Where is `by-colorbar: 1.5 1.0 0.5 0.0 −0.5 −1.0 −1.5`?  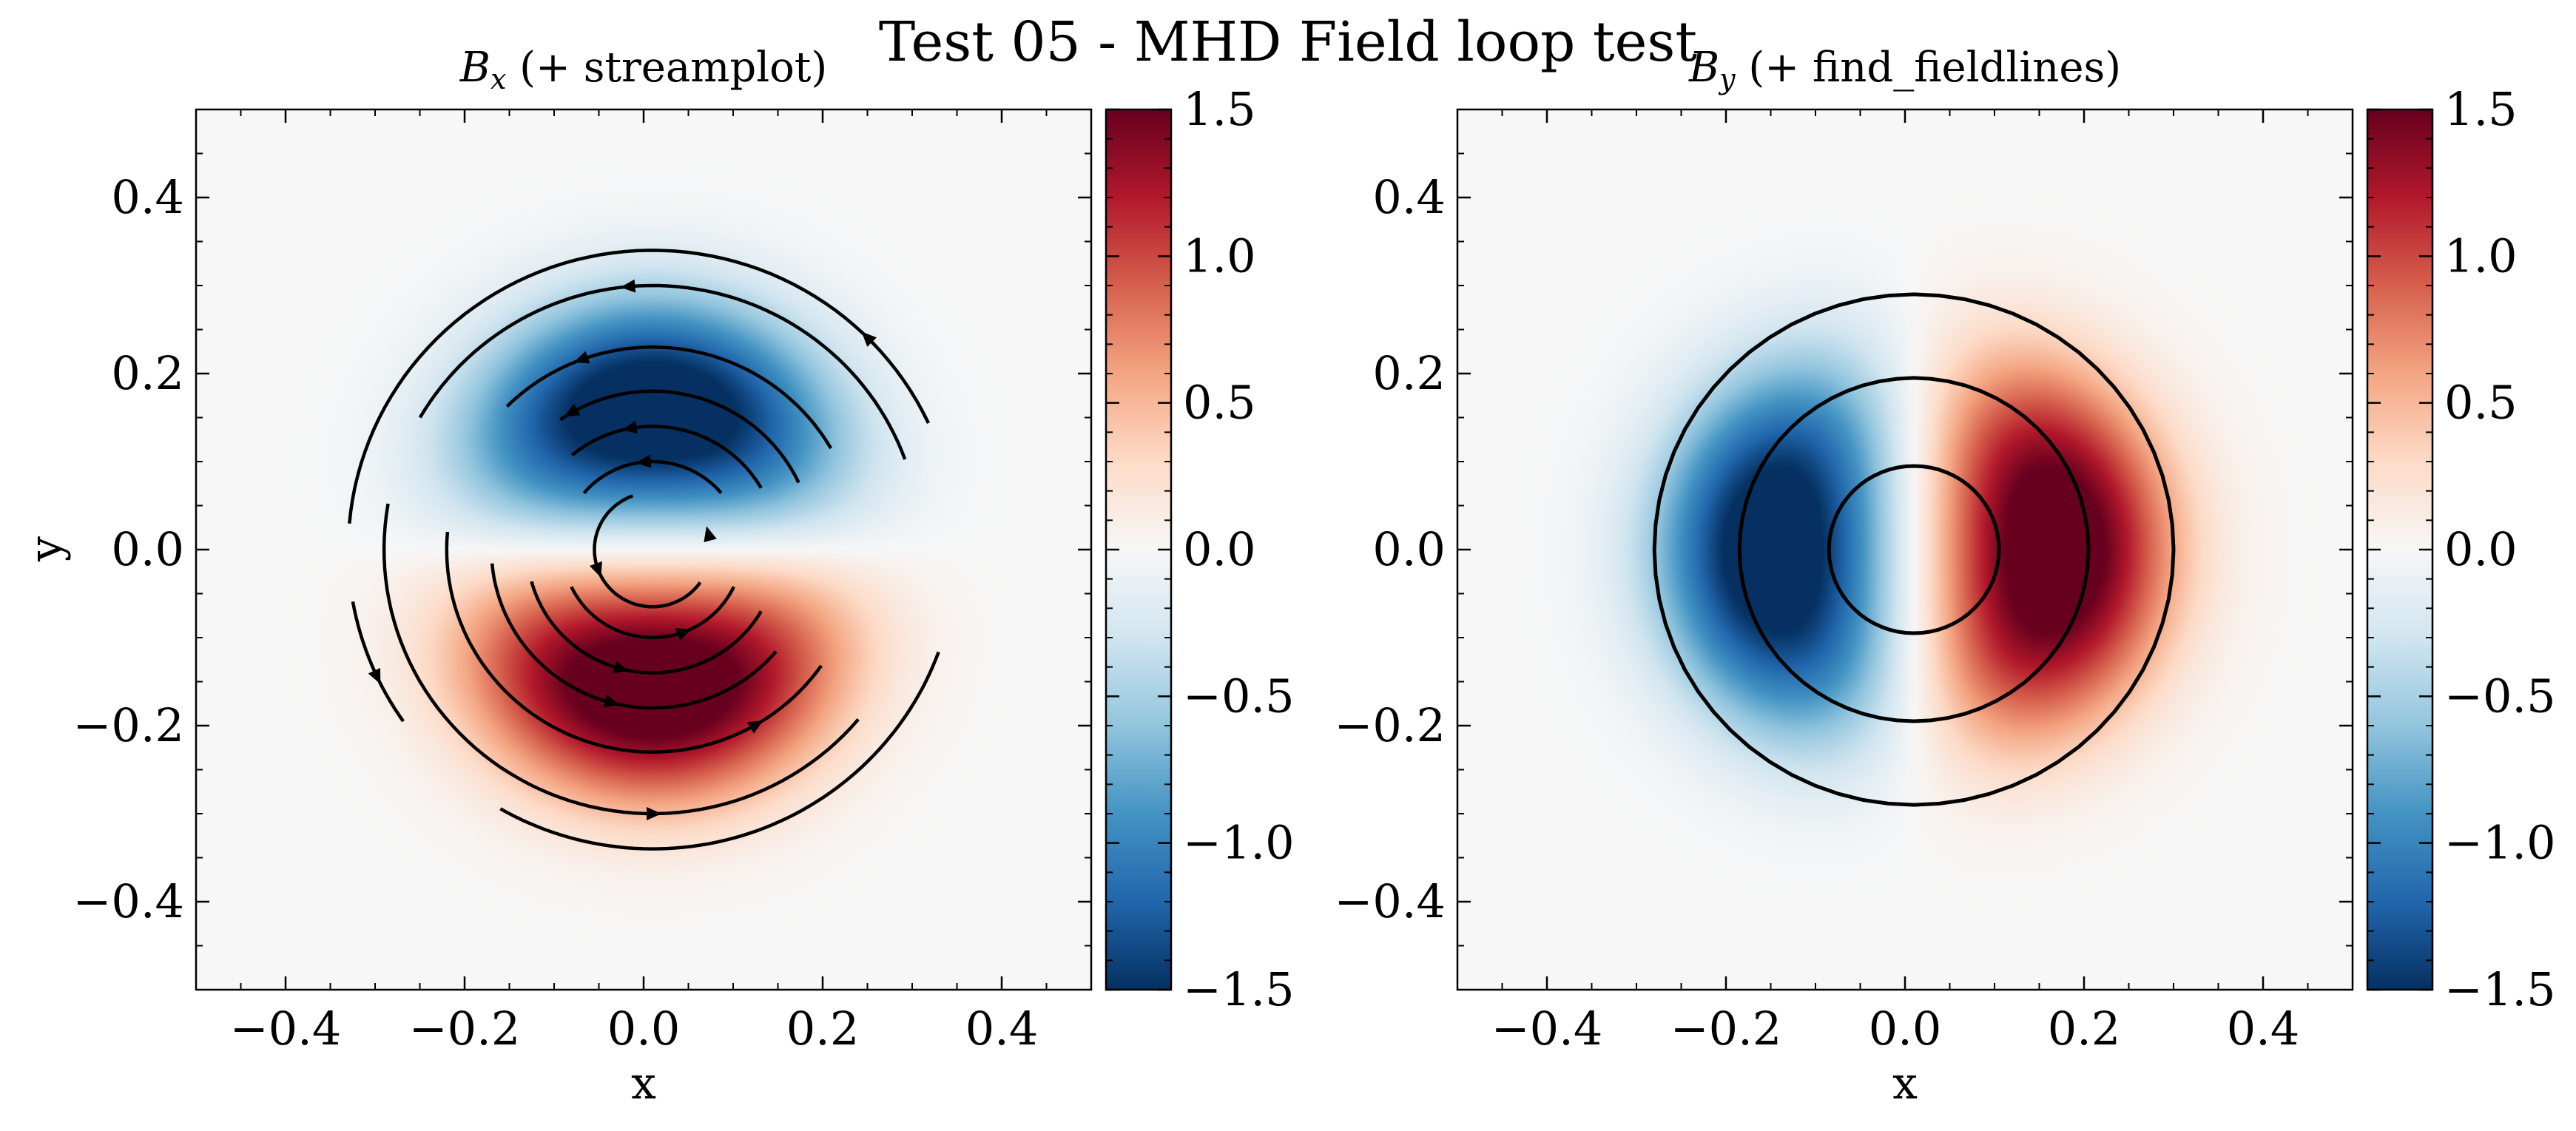 by-colorbar: 1.5 1.0 0.5 0.0 −0.5 −1.0 −1.5 is located at coordinates (2461, 549).